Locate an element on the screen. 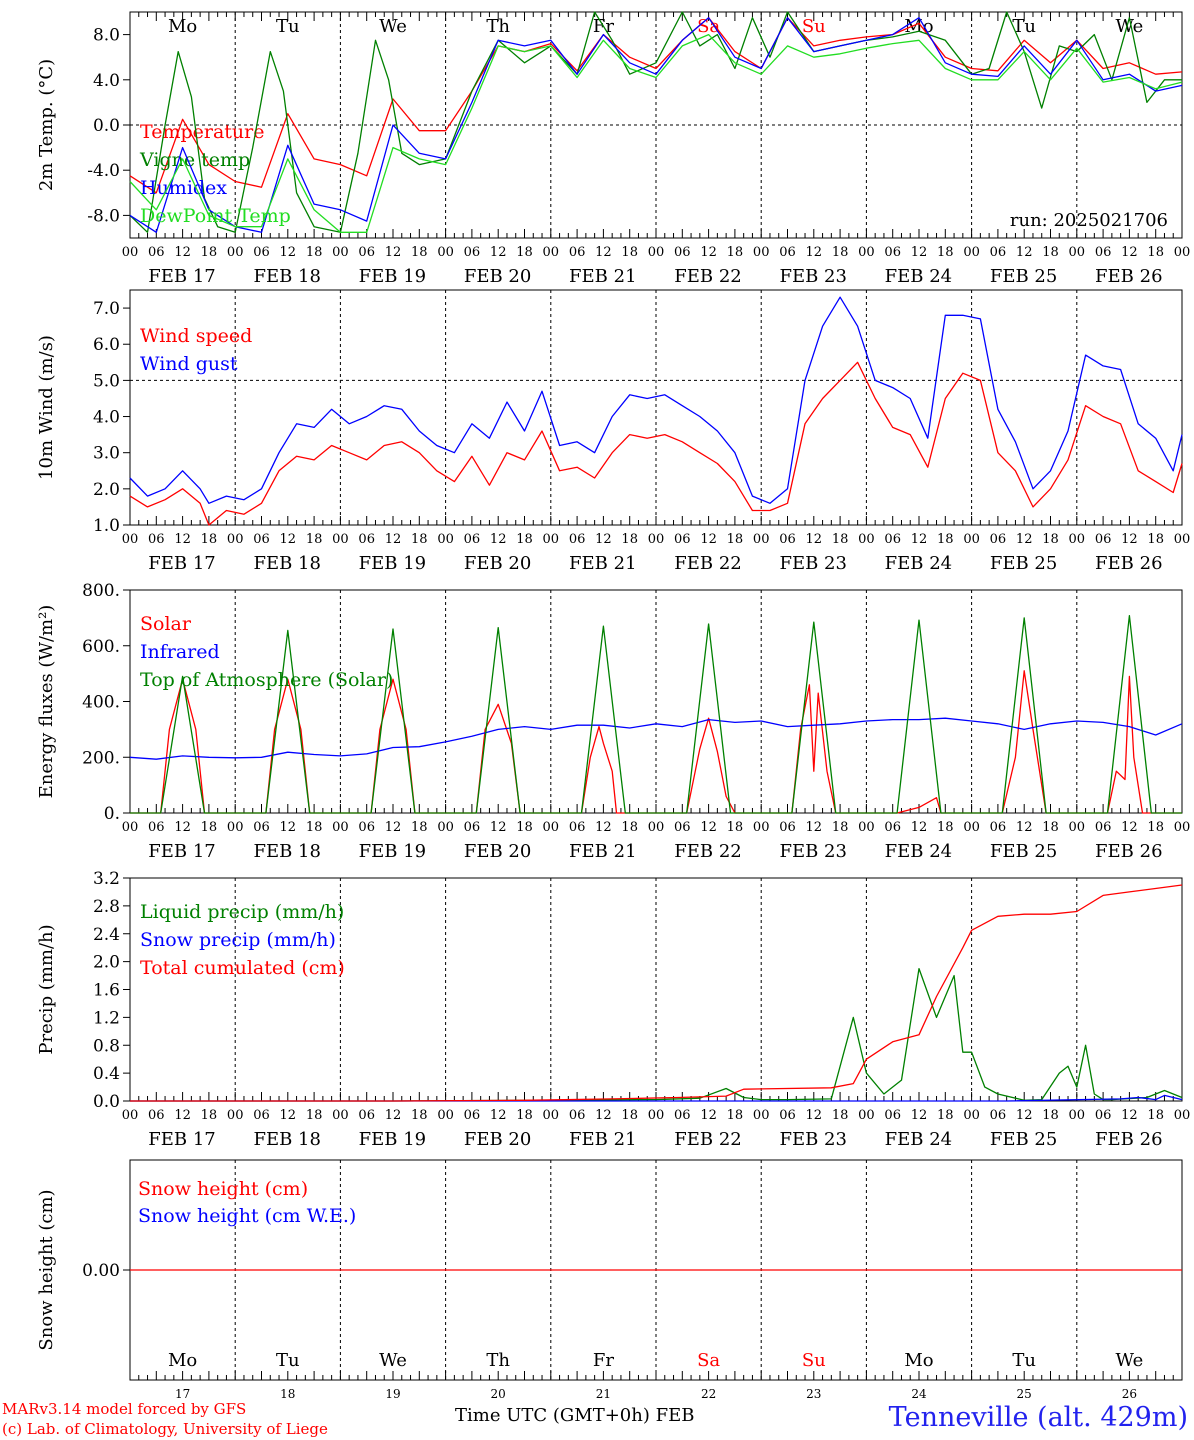 The image size is (1194, 1440). y-tick-label: -4.0 is located at coordinates (103, 171).